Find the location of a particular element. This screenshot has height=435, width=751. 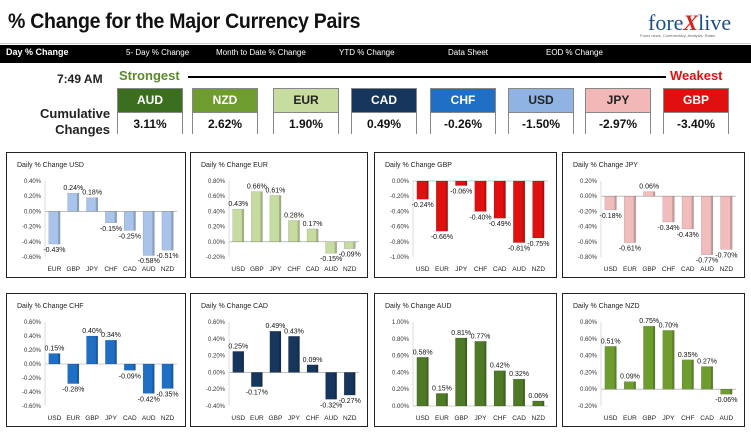

nav-eod-change: EOD % Change is located at coordinates (574, 52).